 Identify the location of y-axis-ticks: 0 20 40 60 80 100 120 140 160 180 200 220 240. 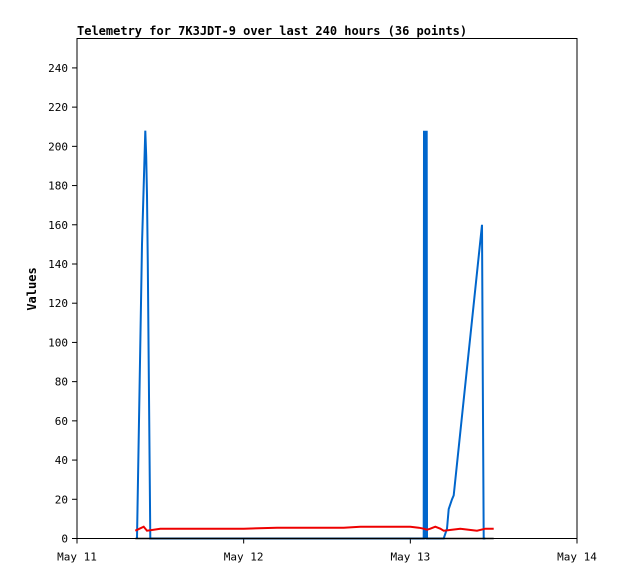
(62, 304).